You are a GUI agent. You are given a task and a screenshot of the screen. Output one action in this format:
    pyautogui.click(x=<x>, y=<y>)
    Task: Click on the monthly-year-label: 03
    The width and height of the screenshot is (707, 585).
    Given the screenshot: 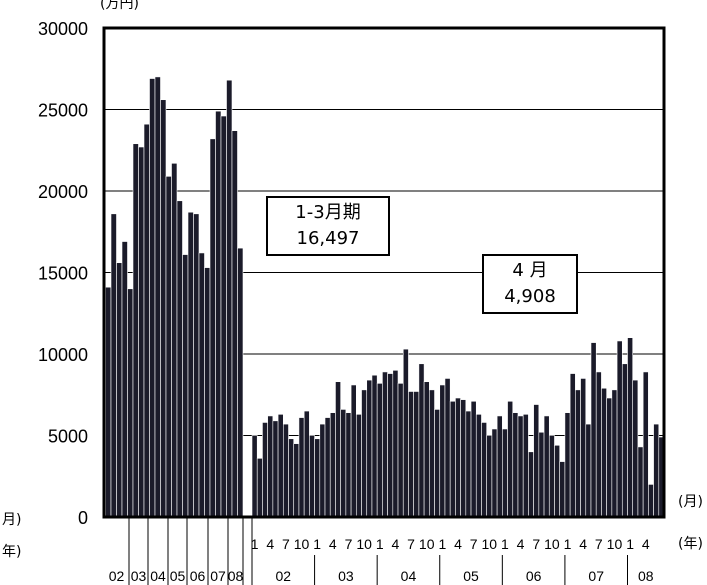 What is the action you would take?
    pyautogui.click(x=346, y=576)
    